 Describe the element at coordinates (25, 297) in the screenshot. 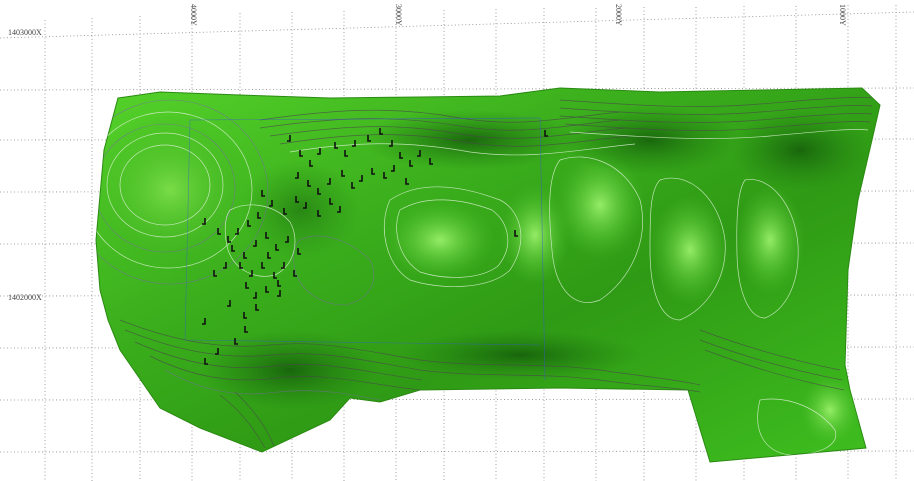

I see `y-label-1402000: 1402000X` at that location.